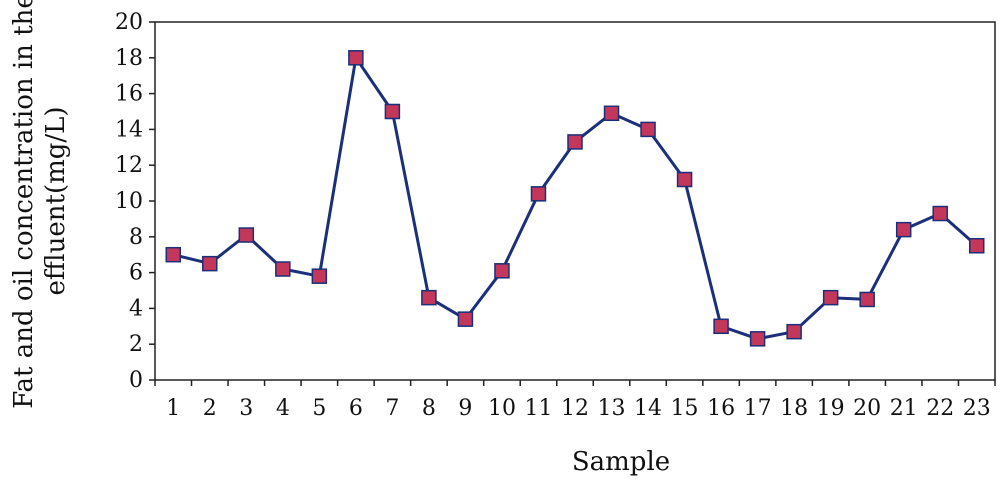 This screenshot has width=1000, height=492. Describe the element at coordinates (136, 273) in the screenshot. I see `y-tick-label: 6` at that location.